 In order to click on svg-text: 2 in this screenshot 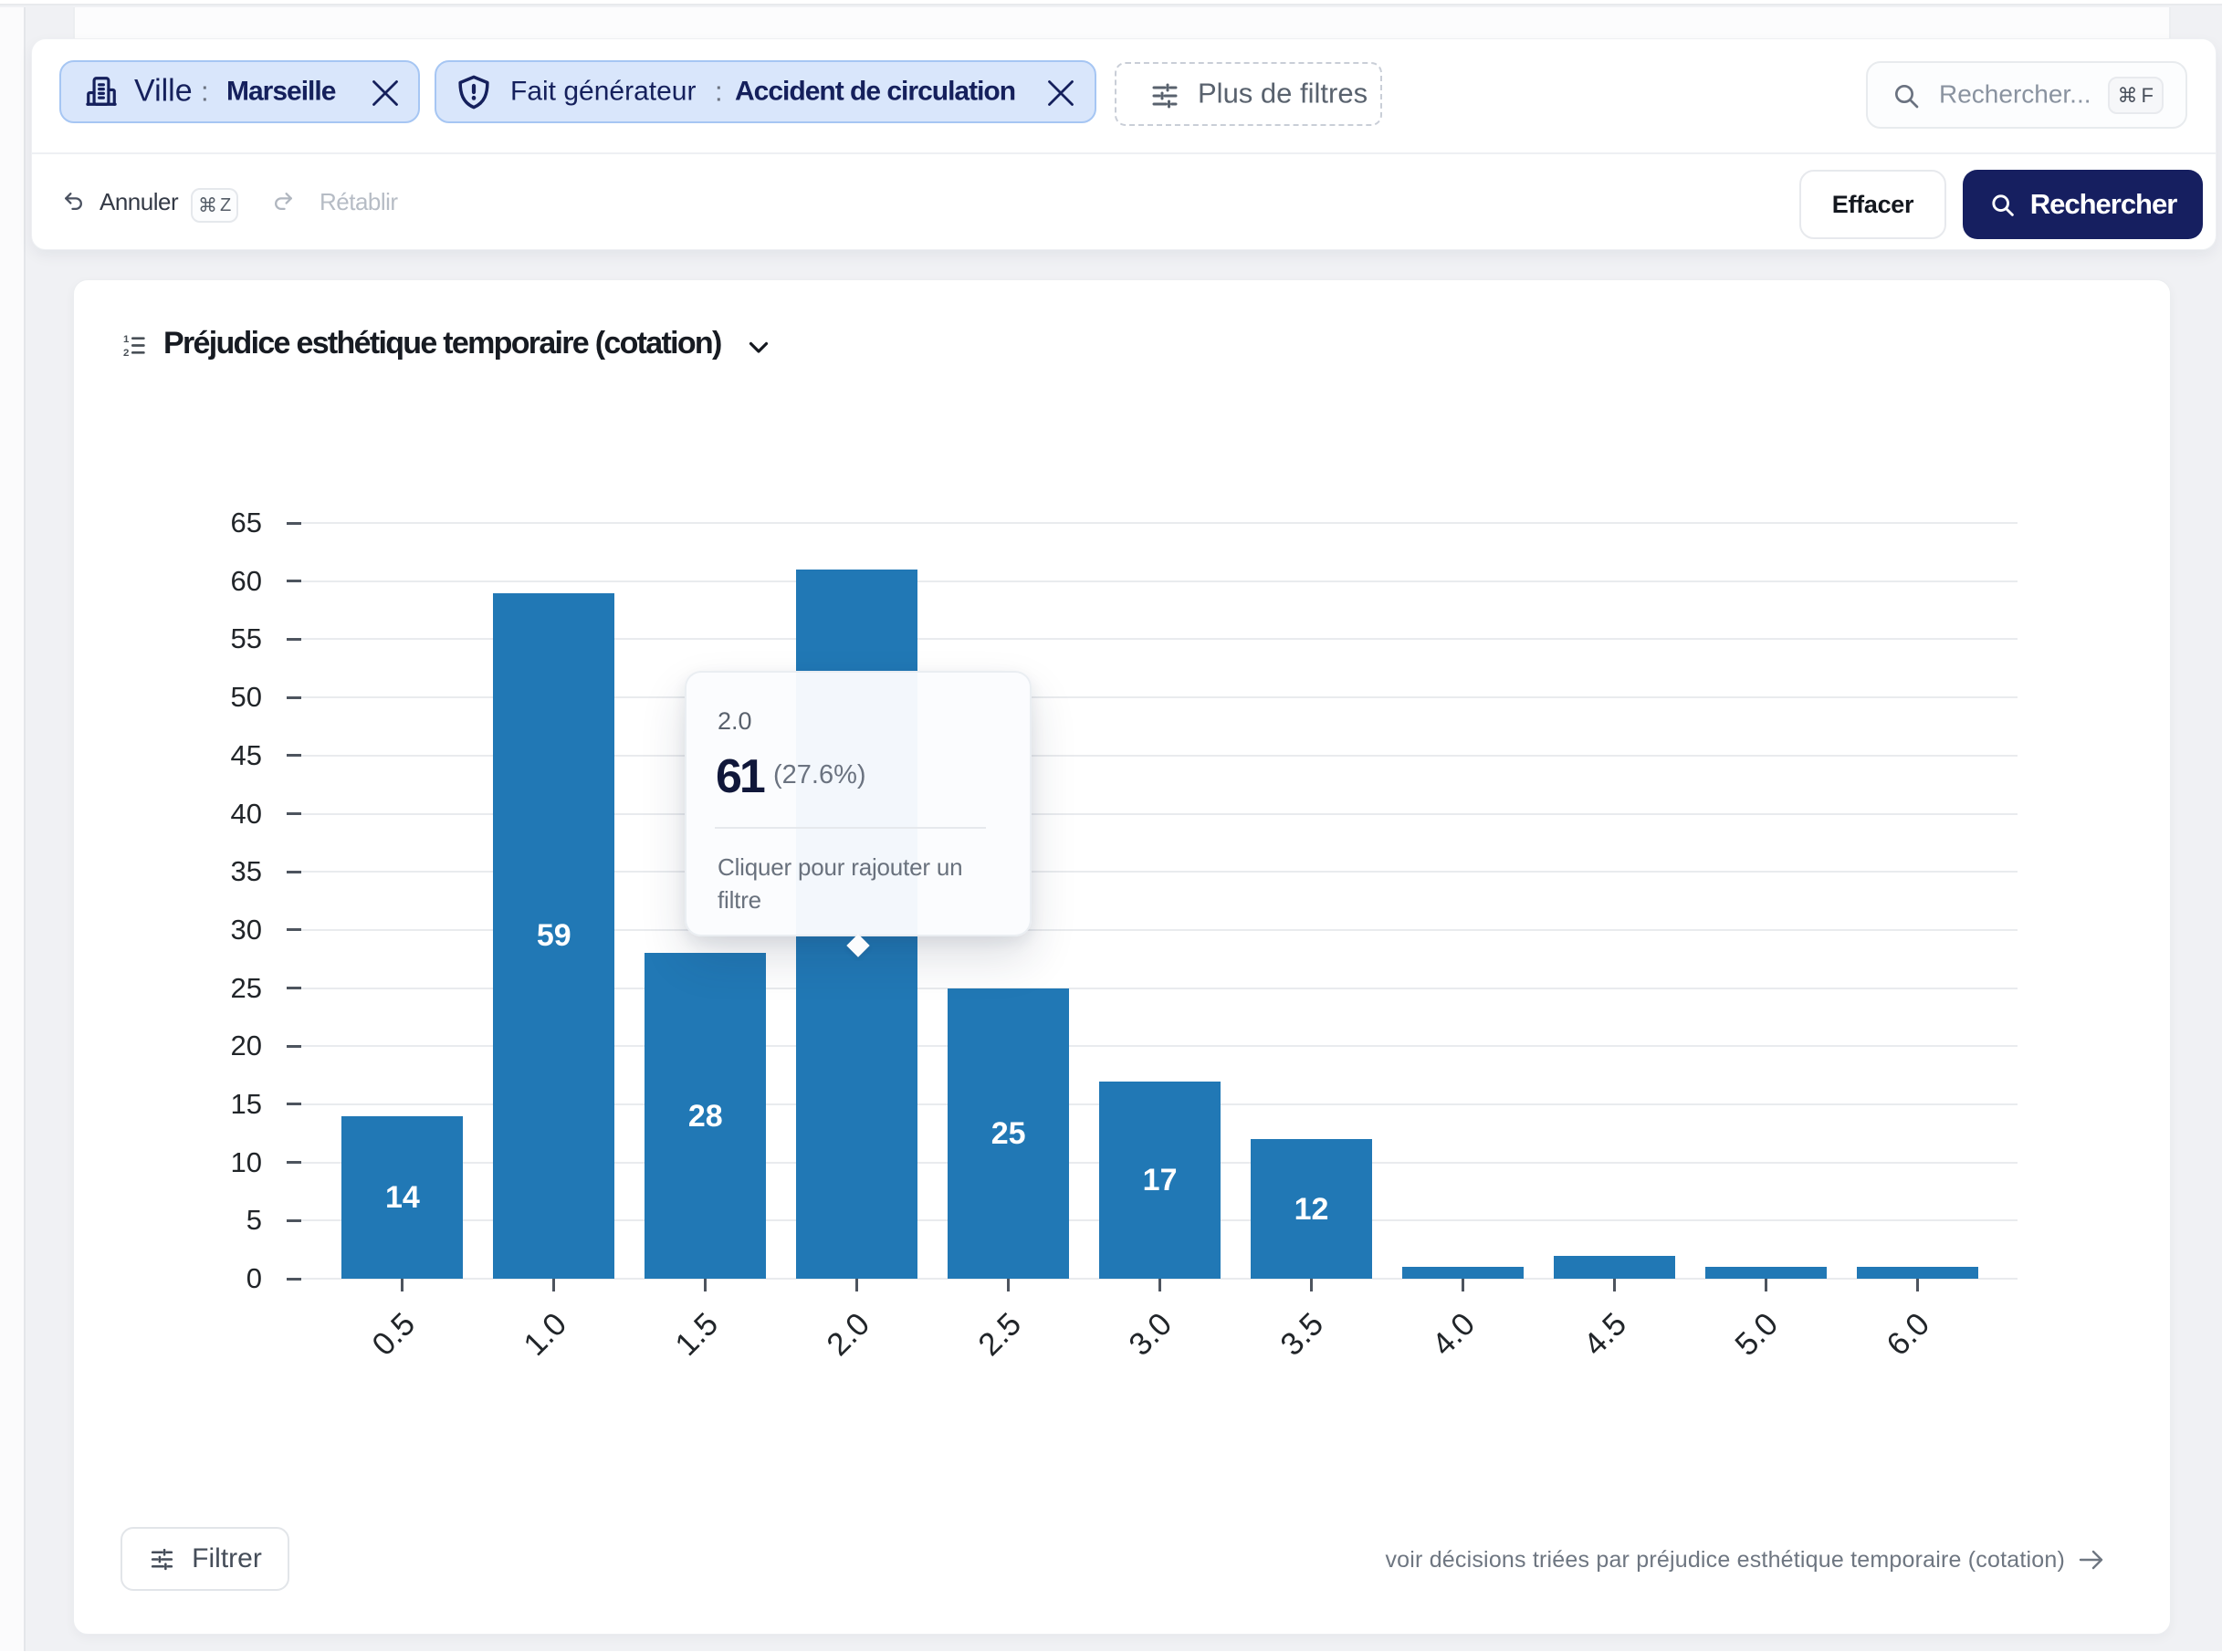, I will do `click(126, 353)`.